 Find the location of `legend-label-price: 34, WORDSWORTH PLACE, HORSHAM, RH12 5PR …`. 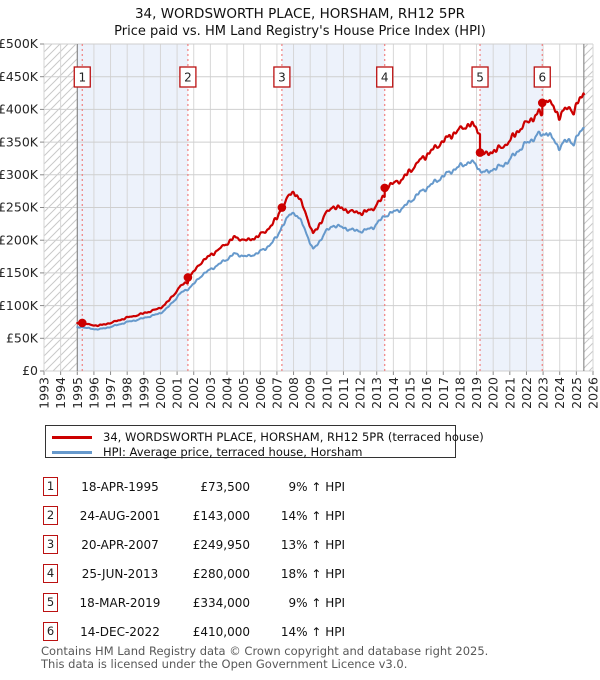

legend-label-price: 34, WORDSWORTH PLACE, HORSHAM, RH12 5PR … is located at coordinates (293, 437).